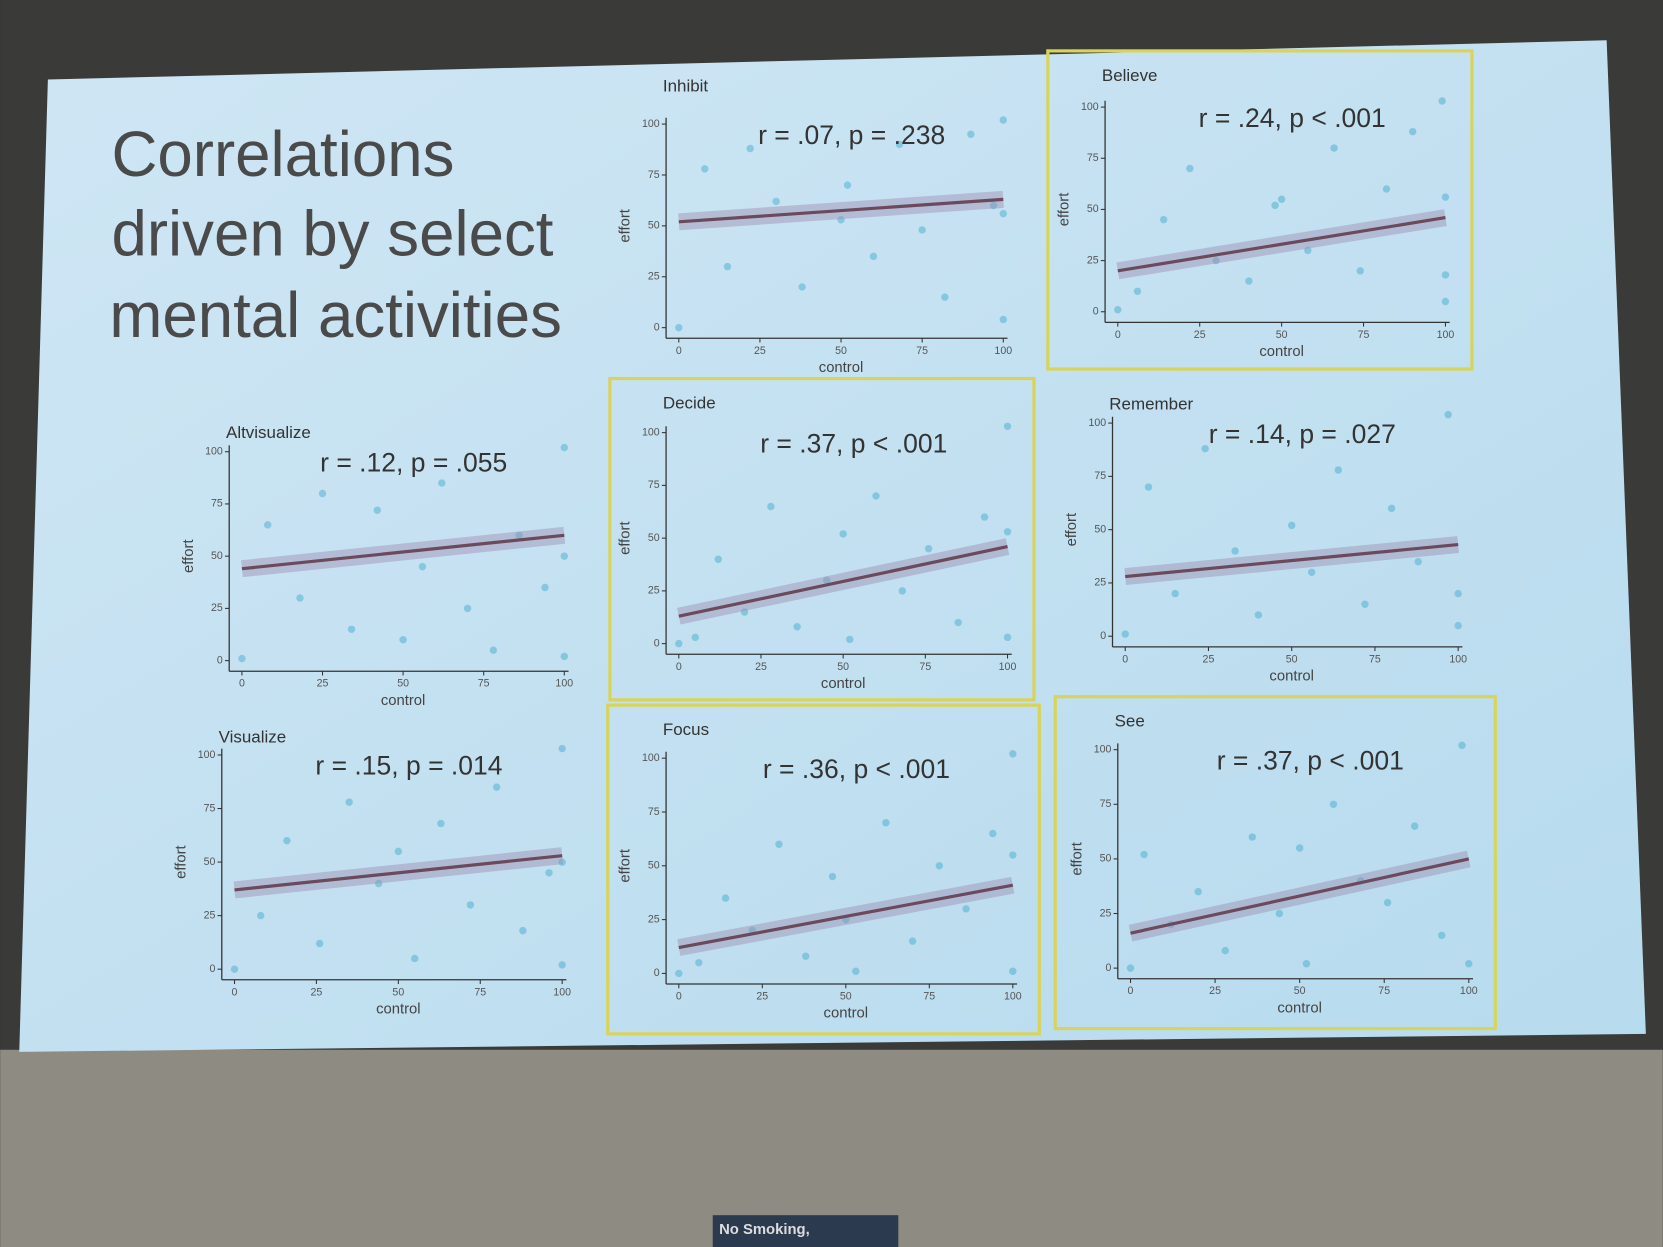 This screenshot has width=1663, height=1247. I want to click on annotation: r = .07, p = .238, so click(851, 135).